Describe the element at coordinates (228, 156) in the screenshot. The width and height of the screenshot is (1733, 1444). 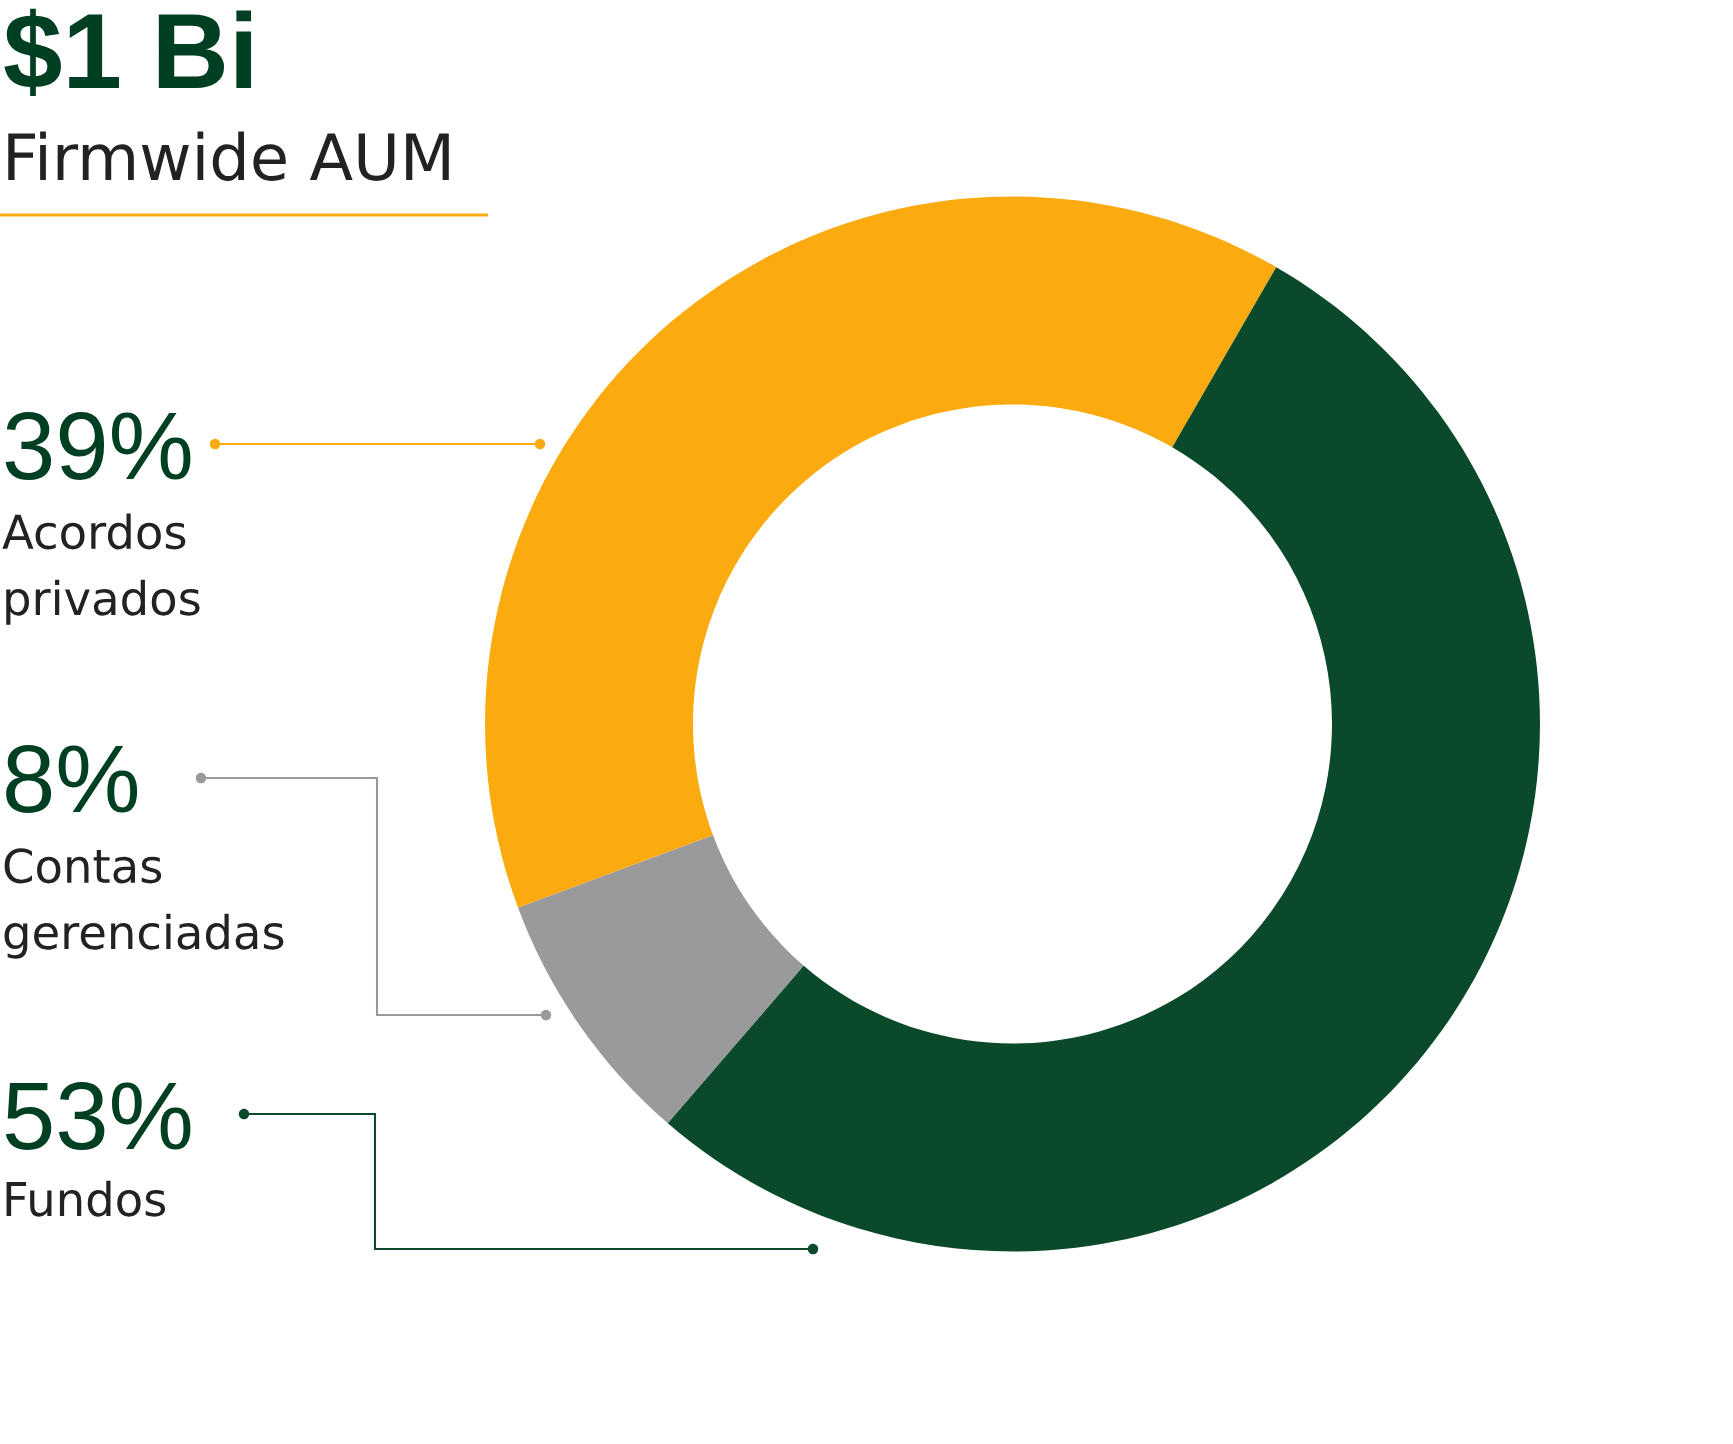
I see `chart-subtitle: Firmwide AUM` at that location.